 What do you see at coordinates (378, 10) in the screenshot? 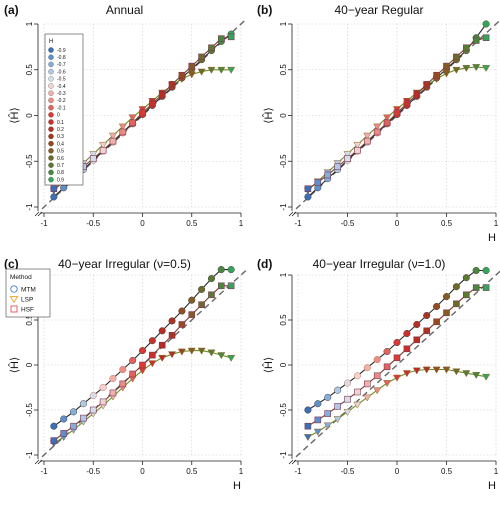
I see `panel-title: 40−year Regular` at bounding box center [378, 10].